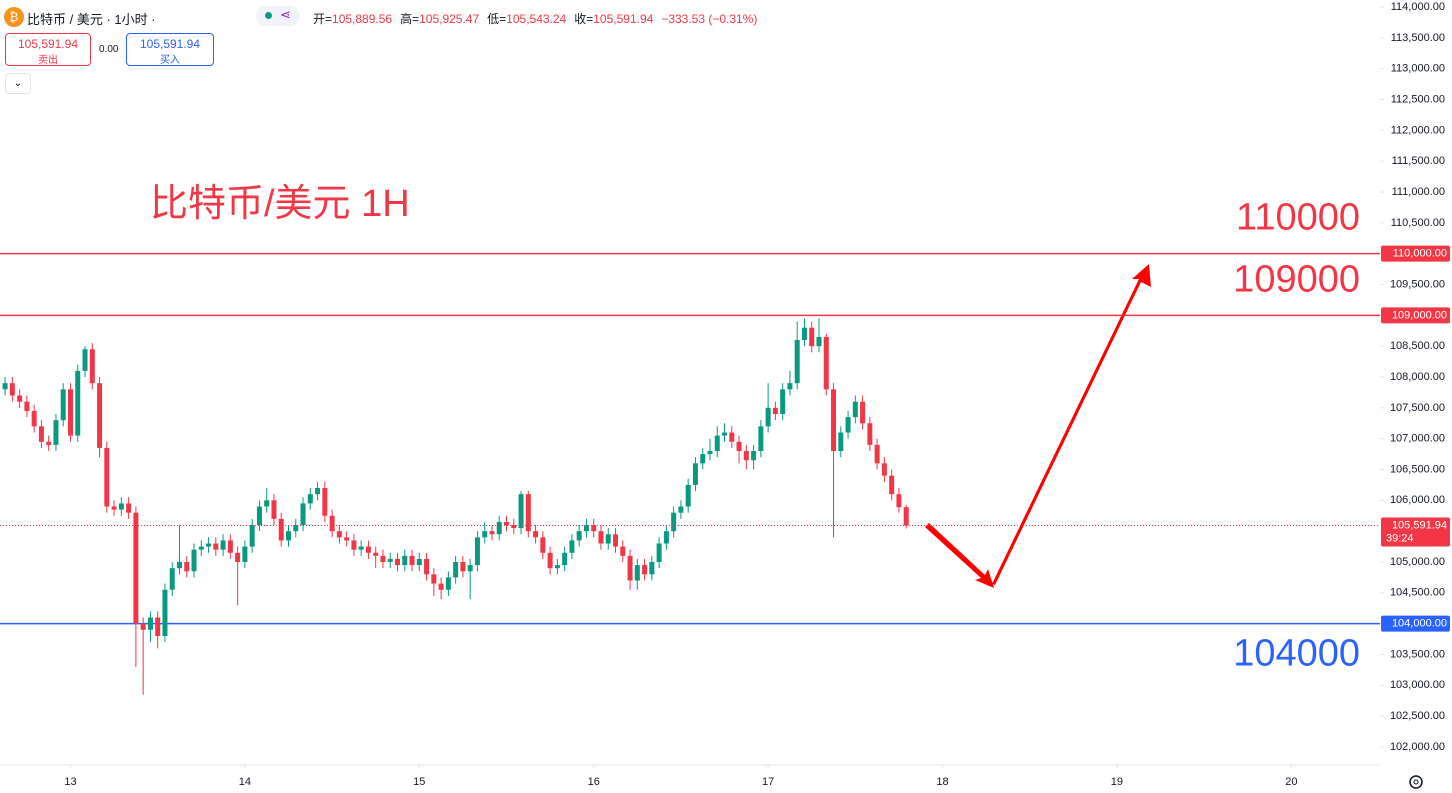 The image size is (1452, 793). What do you see at coordinates (584, 19) in the screenshot?
I see `ohlc-label: 收=` at bounding box center [584, 19].